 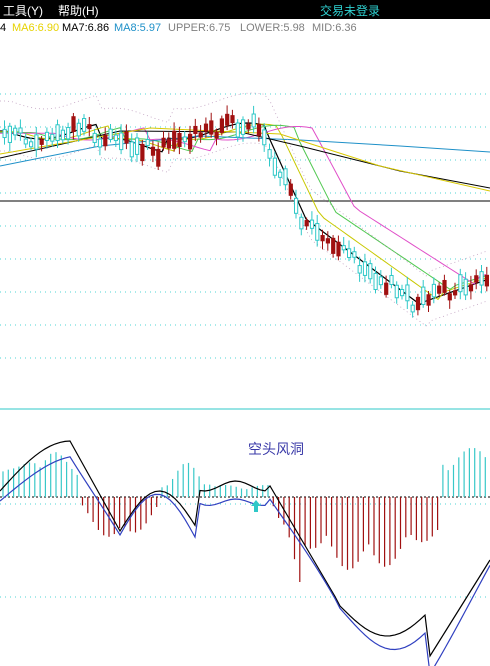 What do you see at coordinates (276, 449) in the screenshot?
I see `macd-annotation: 空头风洞` at bounding box center [276, 449].